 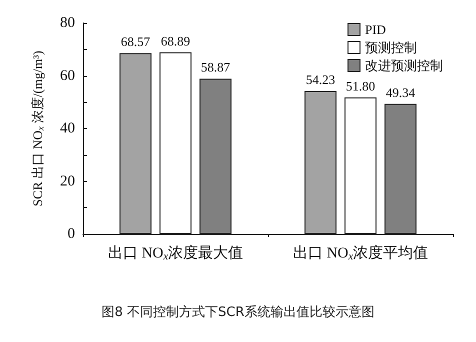 I want to click on data-label: 54.23, so click(x=321, y=79).